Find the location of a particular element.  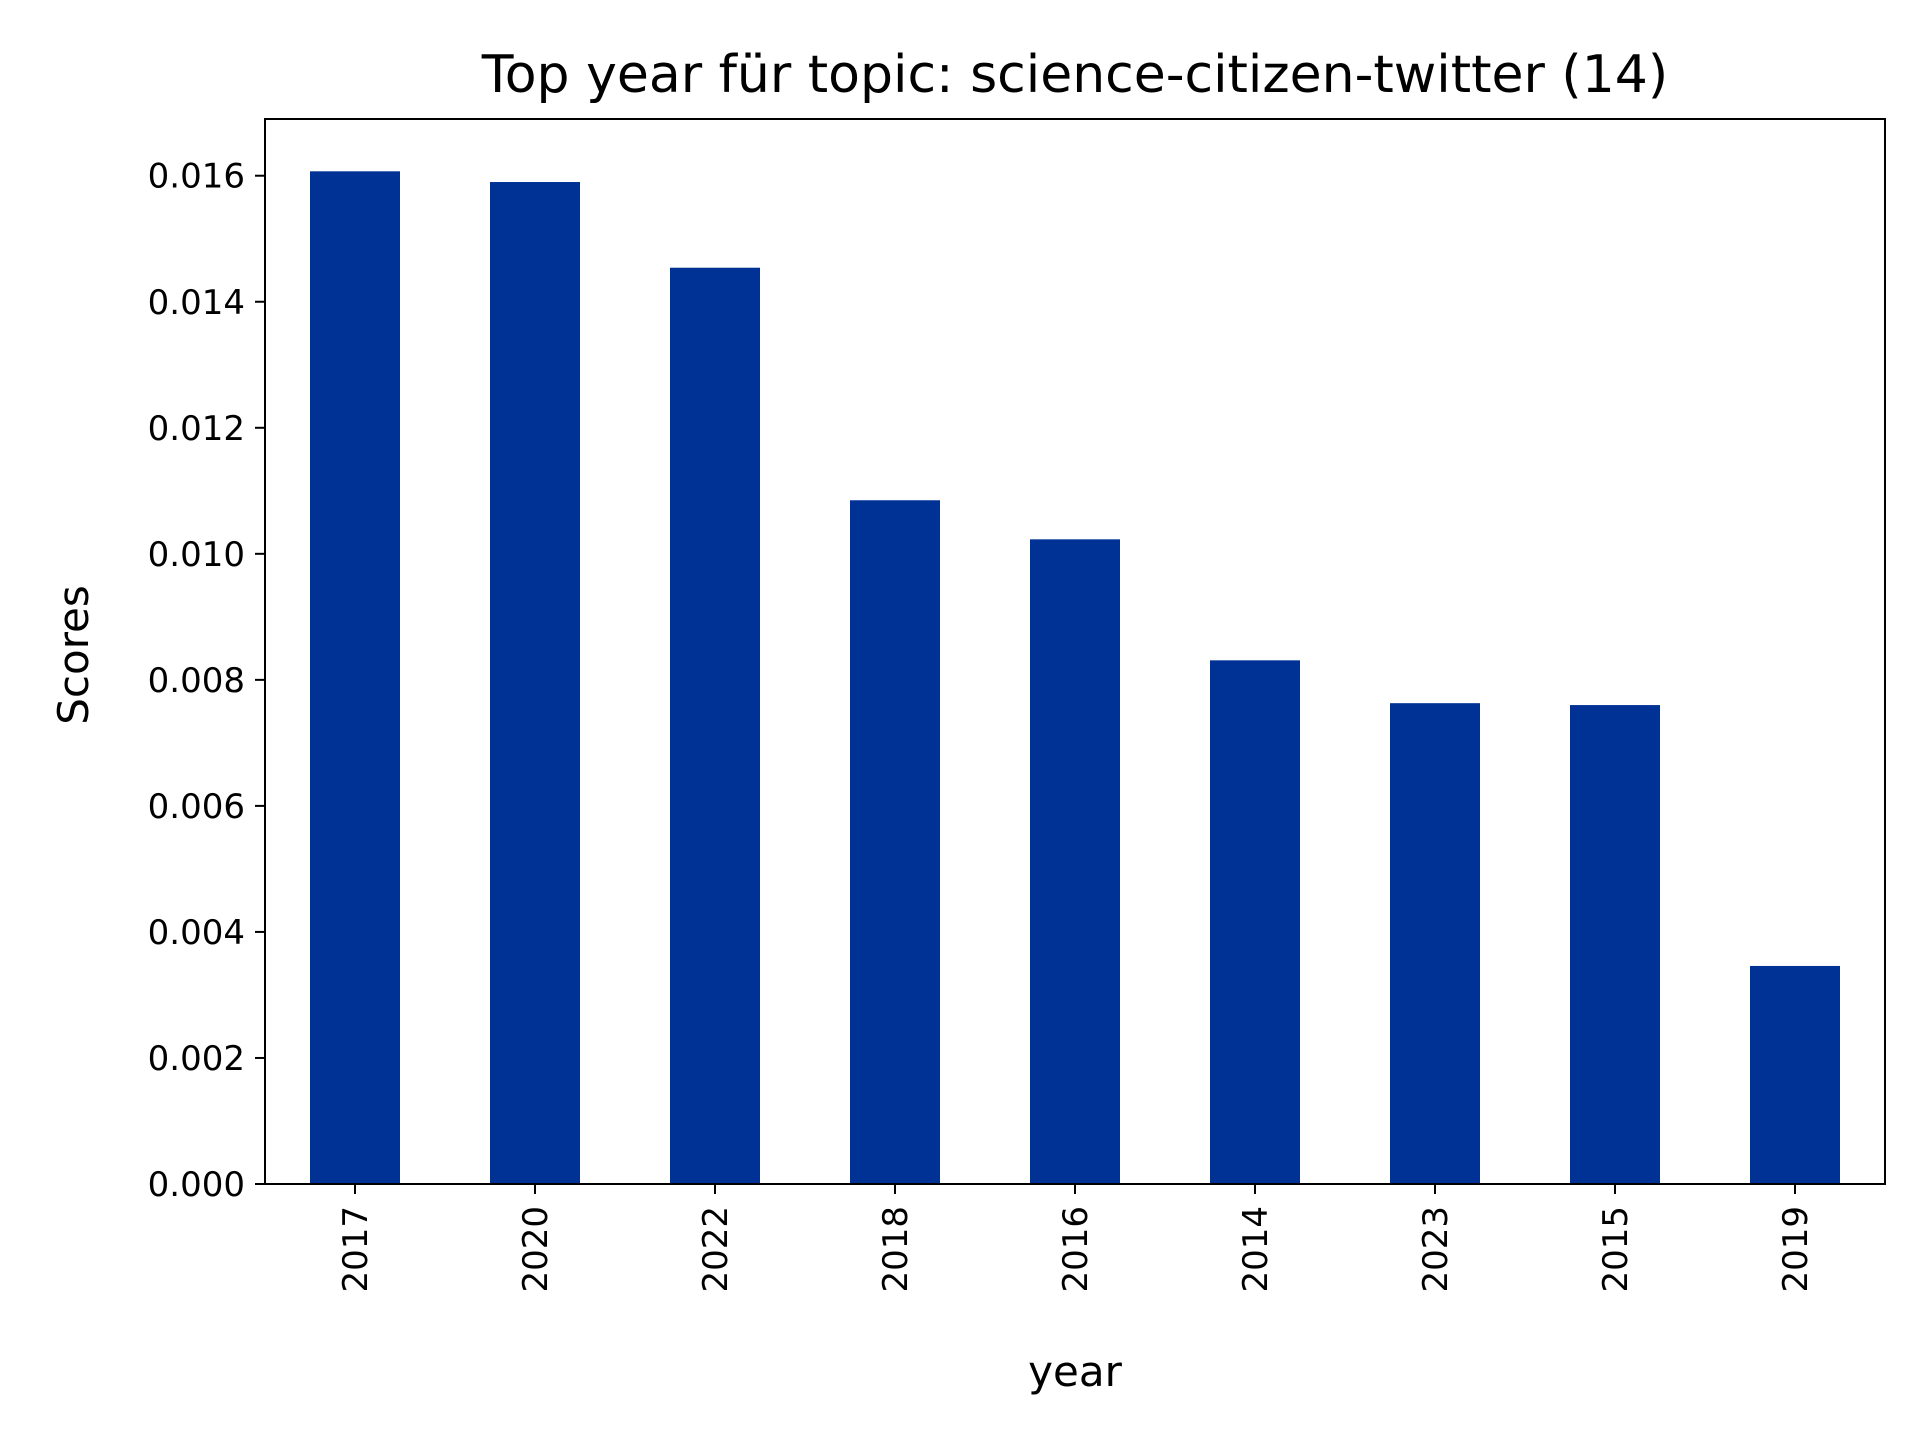

x-axis-label: year is located at coordinates (1075, 1371).